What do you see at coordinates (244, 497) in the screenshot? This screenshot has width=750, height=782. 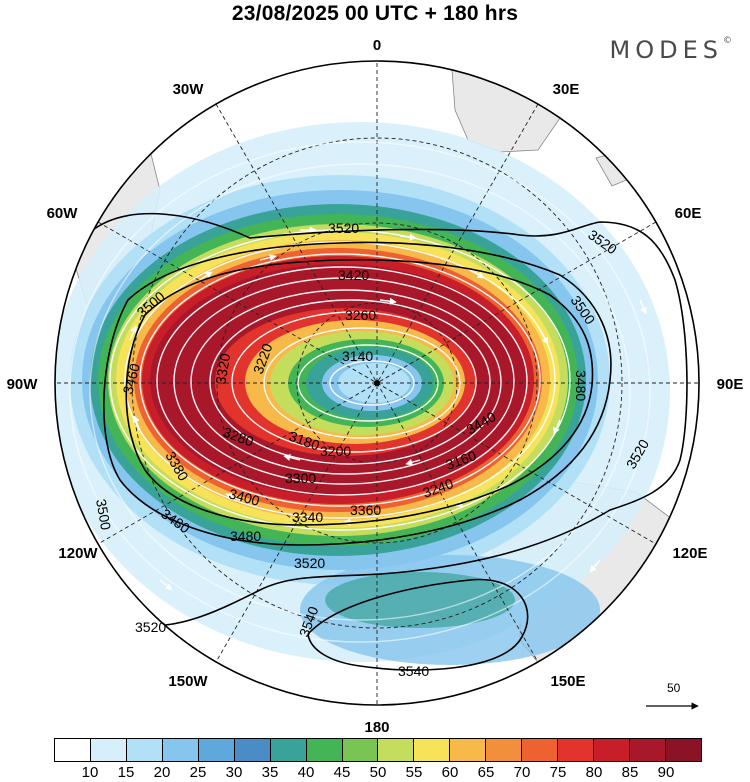 I see `contour-label: 3400` at bounding box center [244, 497].